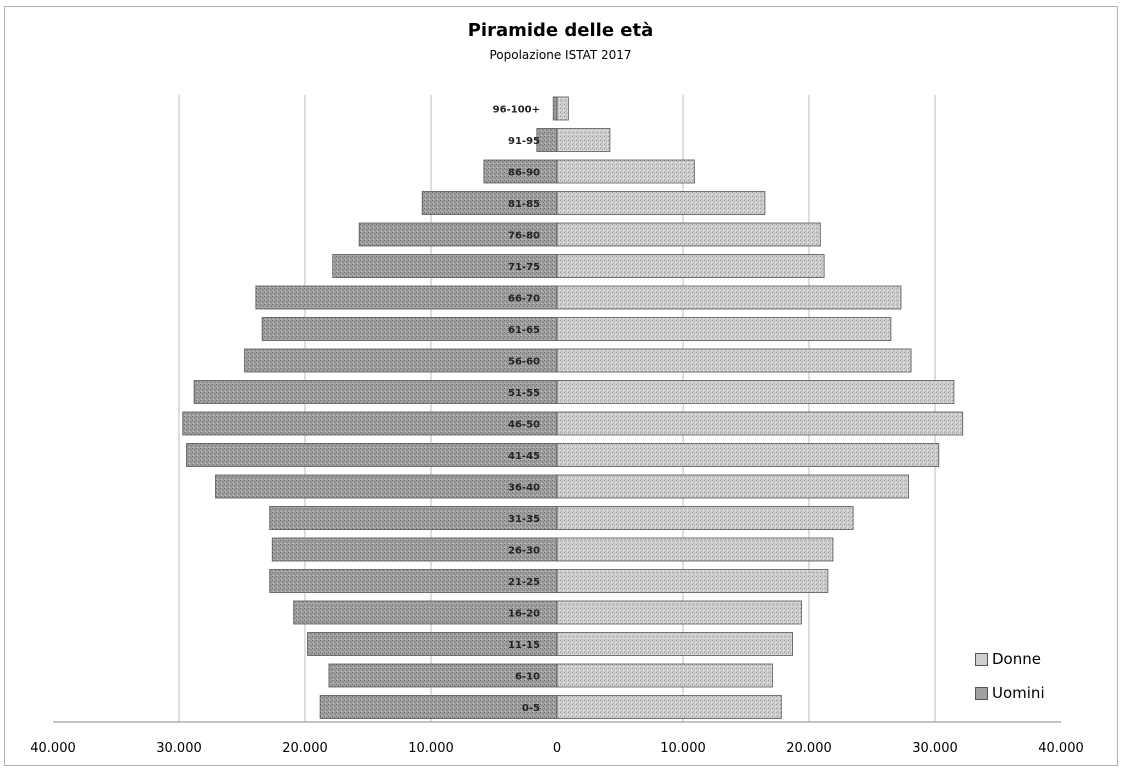  Describe the element at coordinates (981, 693) in the screenshot. I see `legend-swatch-uomini` at that location.